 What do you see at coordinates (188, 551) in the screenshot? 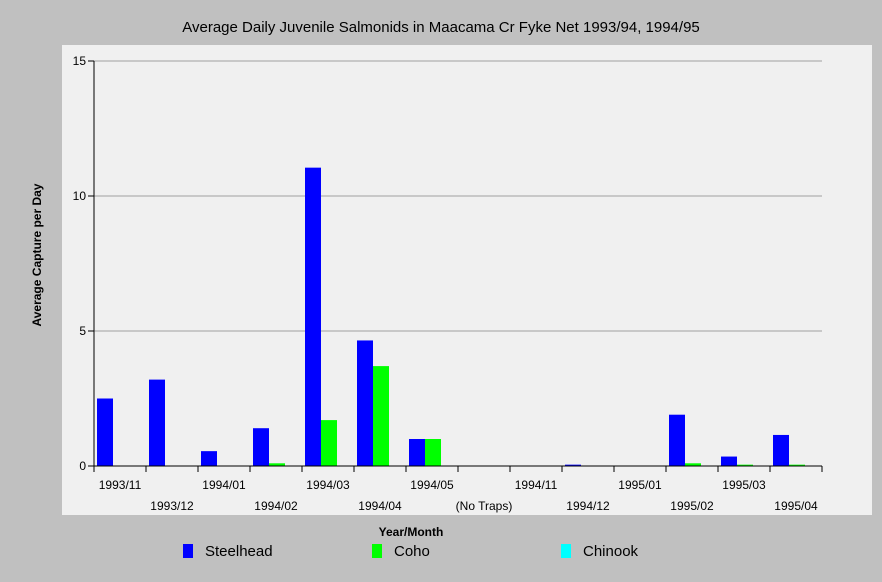
I see `legend-swatch-steelhead` at bounding box center [188, 551].